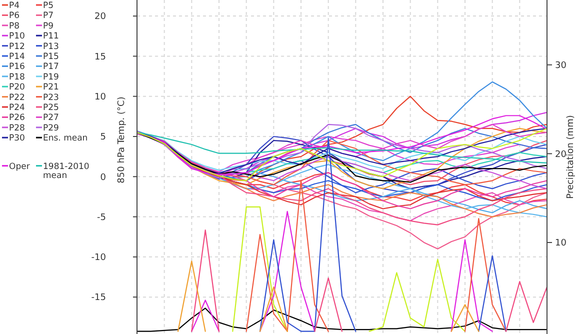 The height and width of the screenshot is (334, 580). What do you see at coordinates (17, 87) in the screenshot?
I see `legend-label: P20` at bounding box center [17, 87].